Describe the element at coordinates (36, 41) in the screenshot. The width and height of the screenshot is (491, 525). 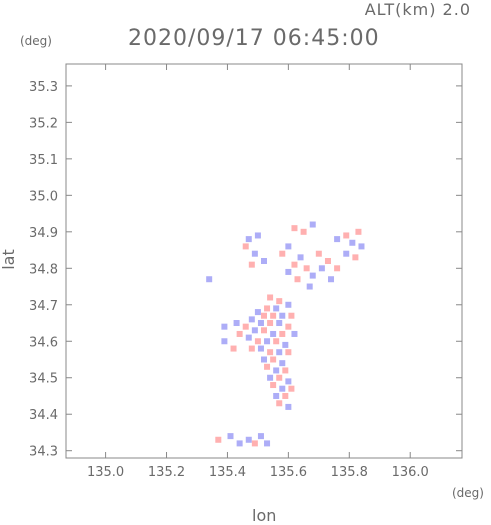
I see `y-unit-label: (deg)` at that location.